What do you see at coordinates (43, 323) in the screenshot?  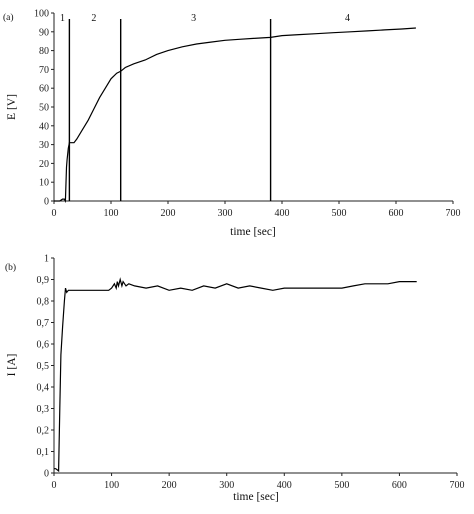 I see `y-tick-label: 0,7` at bounding box center [43, 323].